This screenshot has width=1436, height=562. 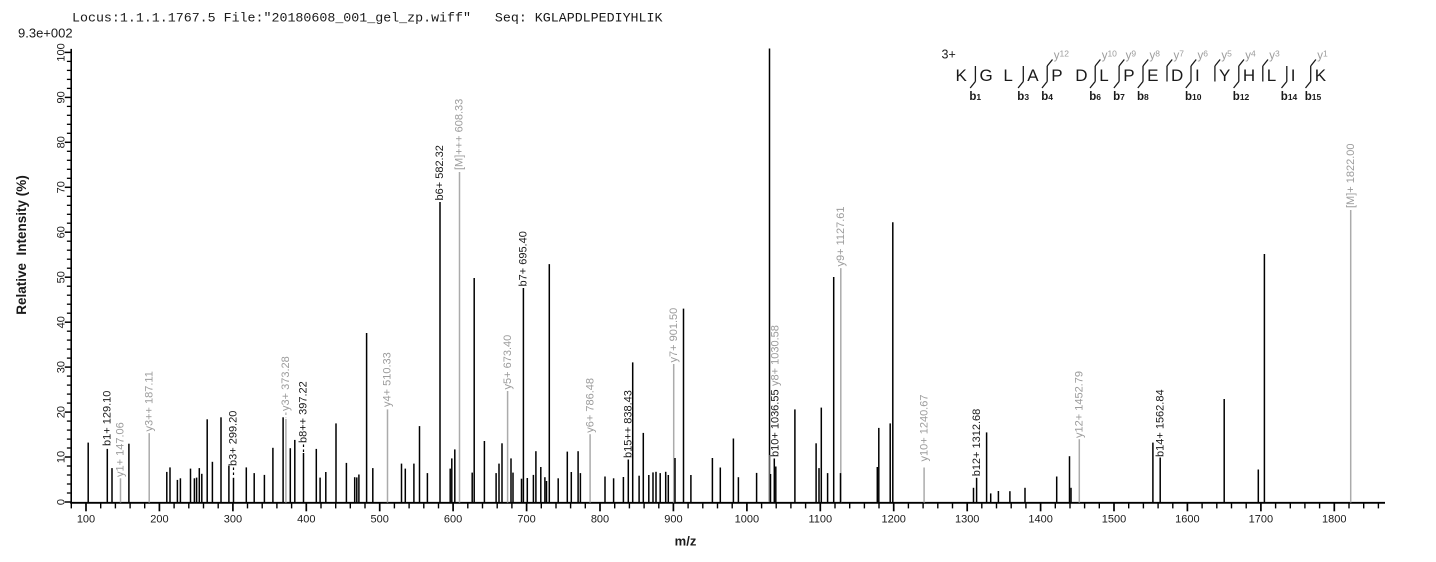 I want to click on svg-text: 80, so click(x=61, y=142).